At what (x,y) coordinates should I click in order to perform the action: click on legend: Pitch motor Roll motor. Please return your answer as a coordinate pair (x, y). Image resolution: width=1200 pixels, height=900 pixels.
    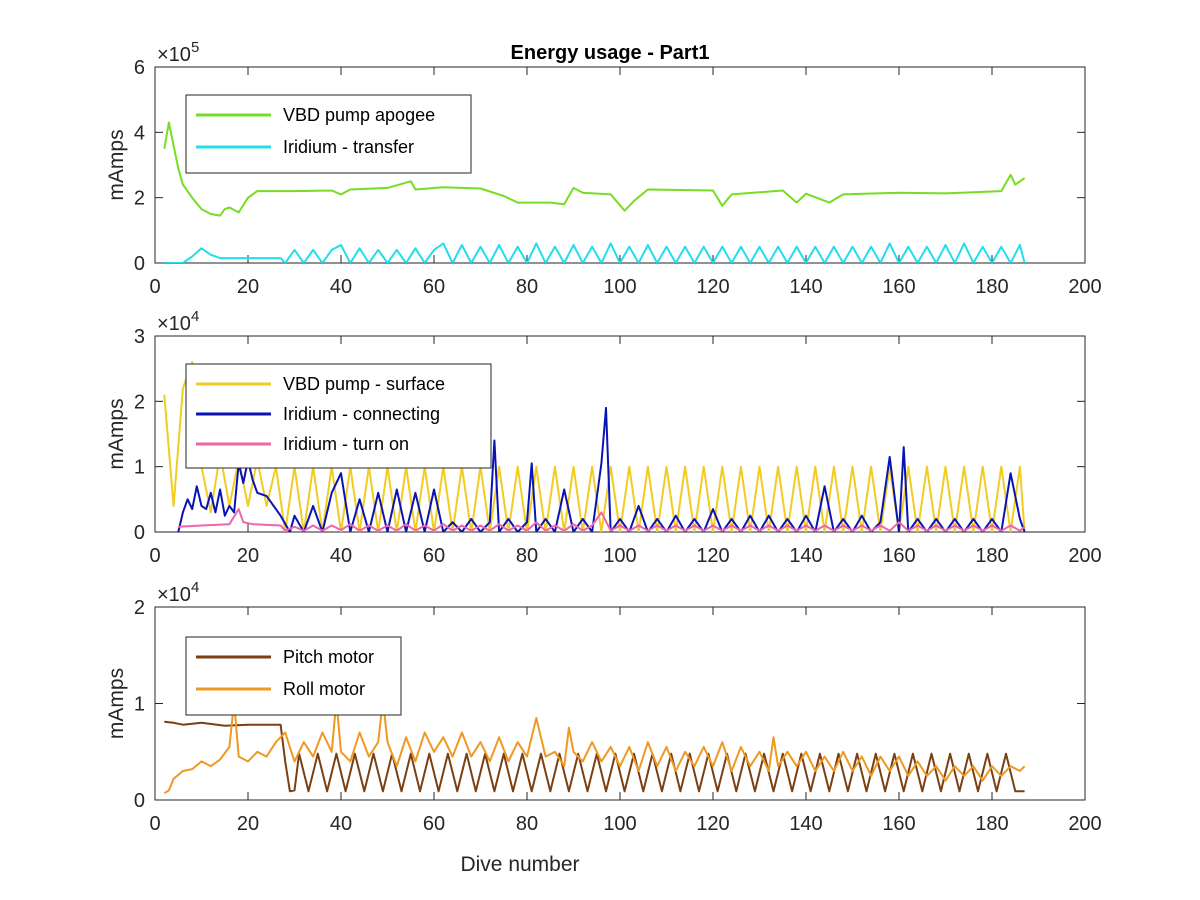
    Looking at the image, I should click on (293, 676).